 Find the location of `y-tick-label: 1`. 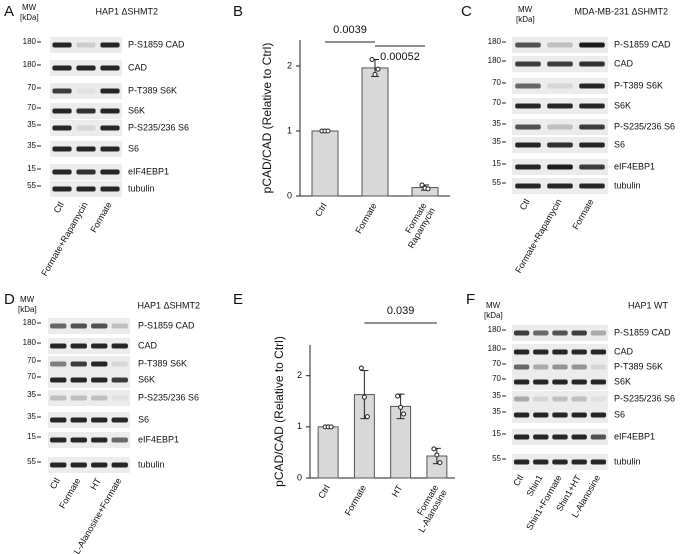

y-tick-label: 1 is located at coordinates (299, 426).